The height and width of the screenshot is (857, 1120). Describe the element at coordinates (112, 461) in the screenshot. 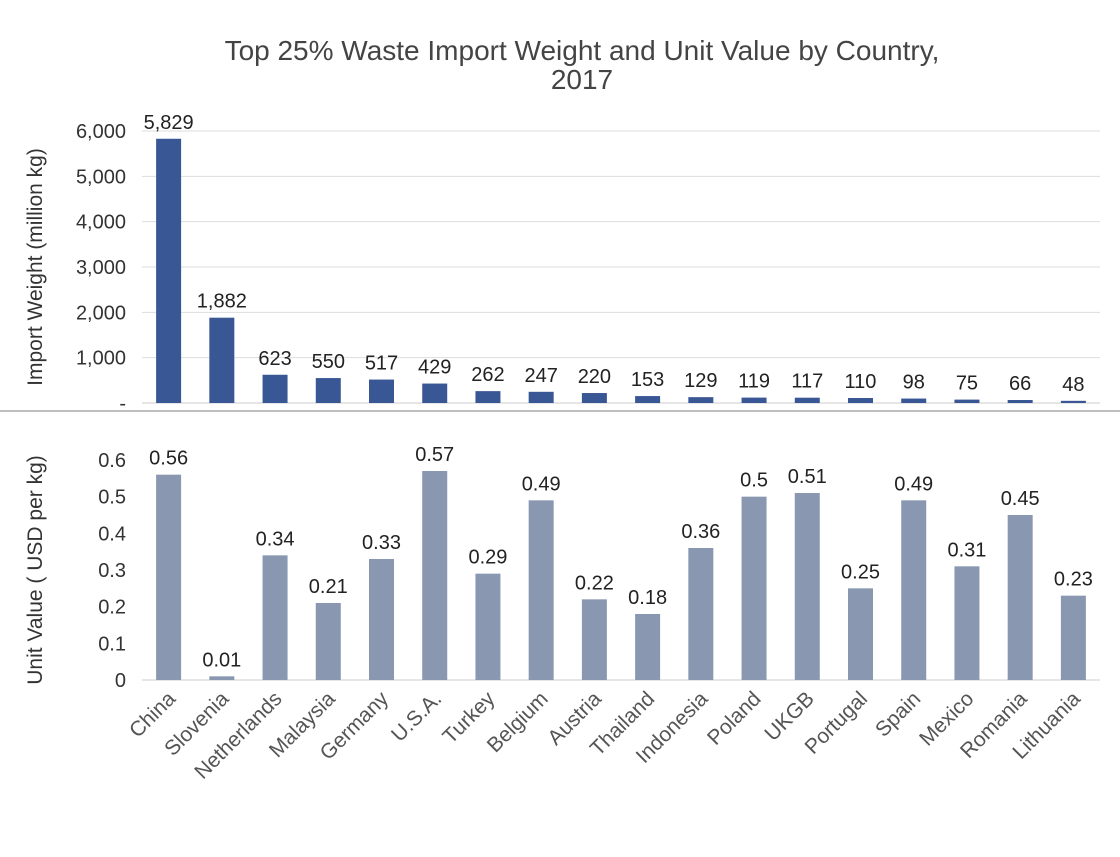

I see `unit-value-ytick-label: 0.6` at that location.